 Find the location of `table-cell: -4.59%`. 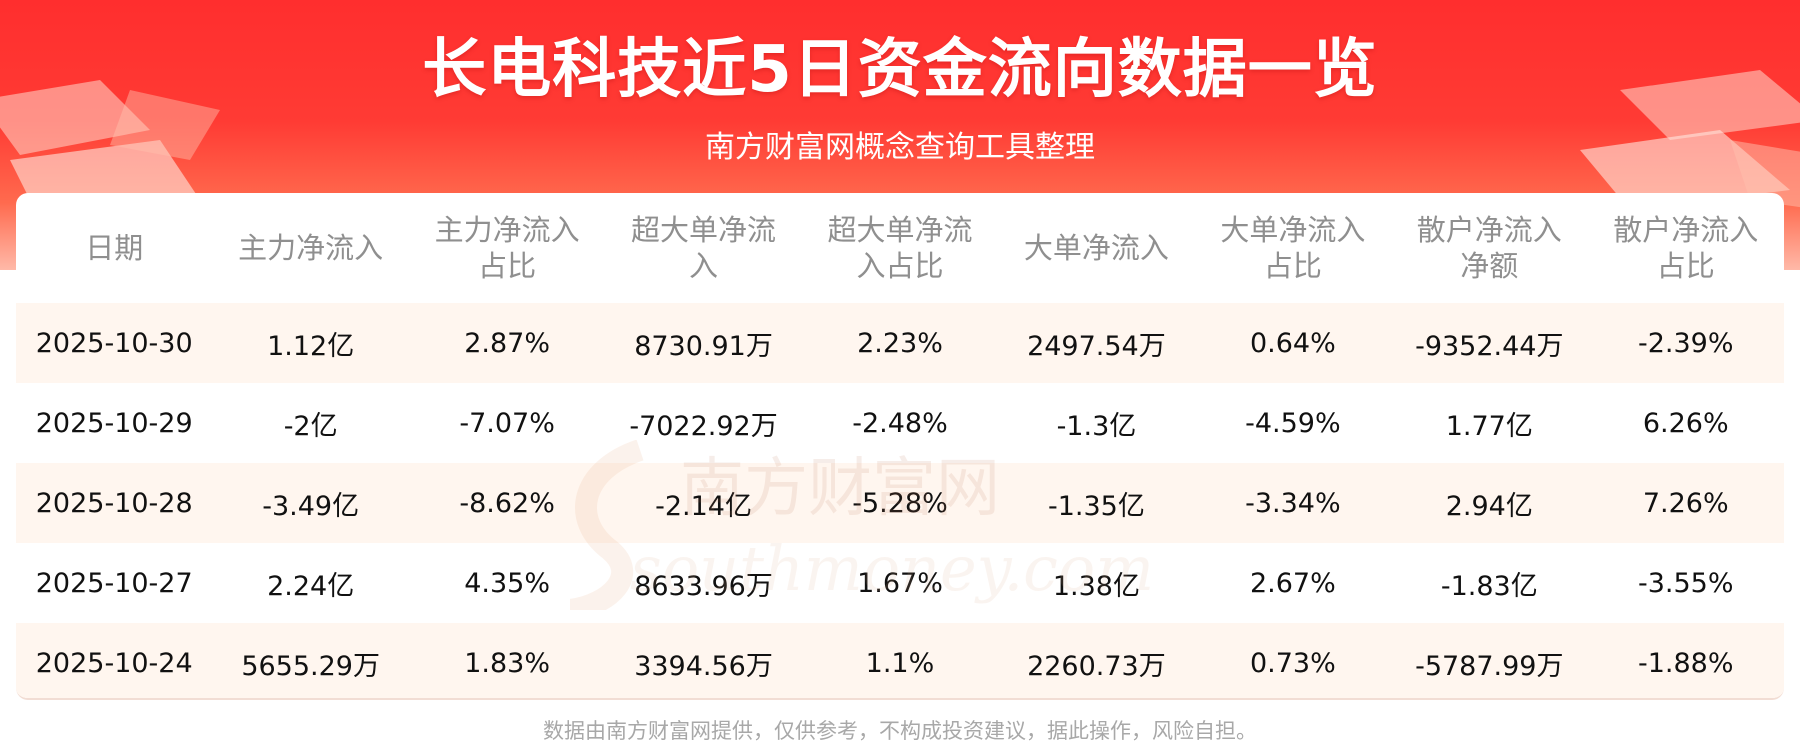

table-cell: -4.59% is located at coordinates (1293, 423).